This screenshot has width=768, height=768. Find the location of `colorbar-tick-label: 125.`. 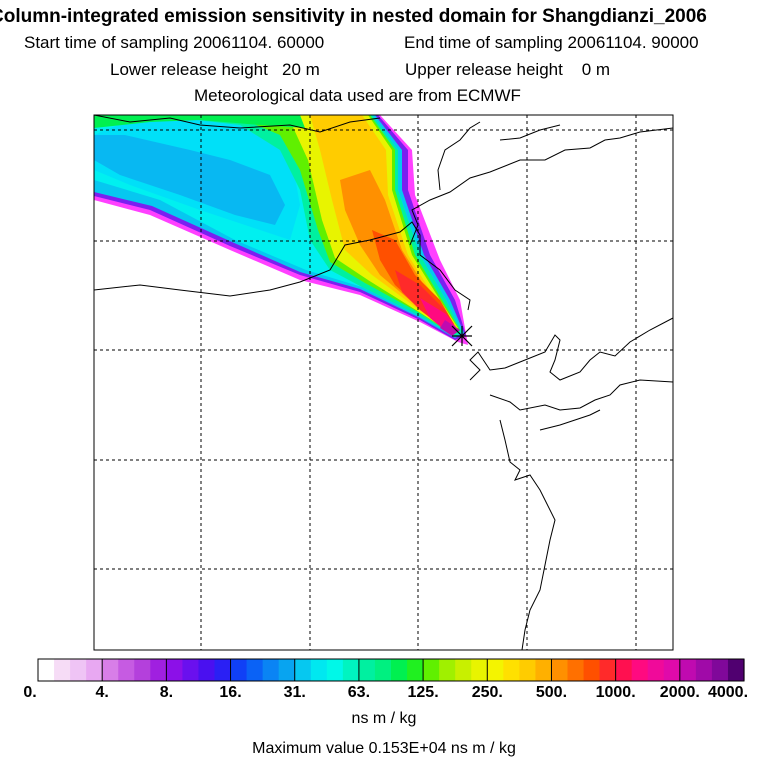

colorbar-tick-label: 125. is located at coordinates (423, 692).